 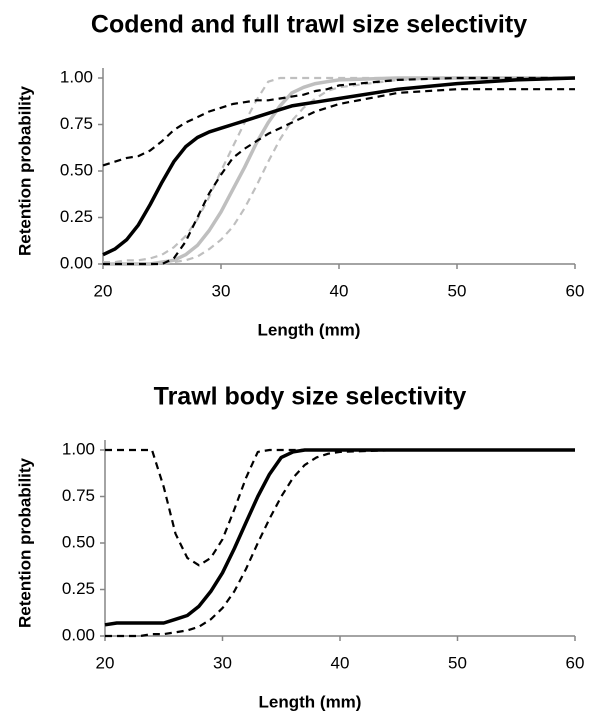 I want to click on chart-title: Codend and full trawl size selectivity, so click(x=309, y=25).